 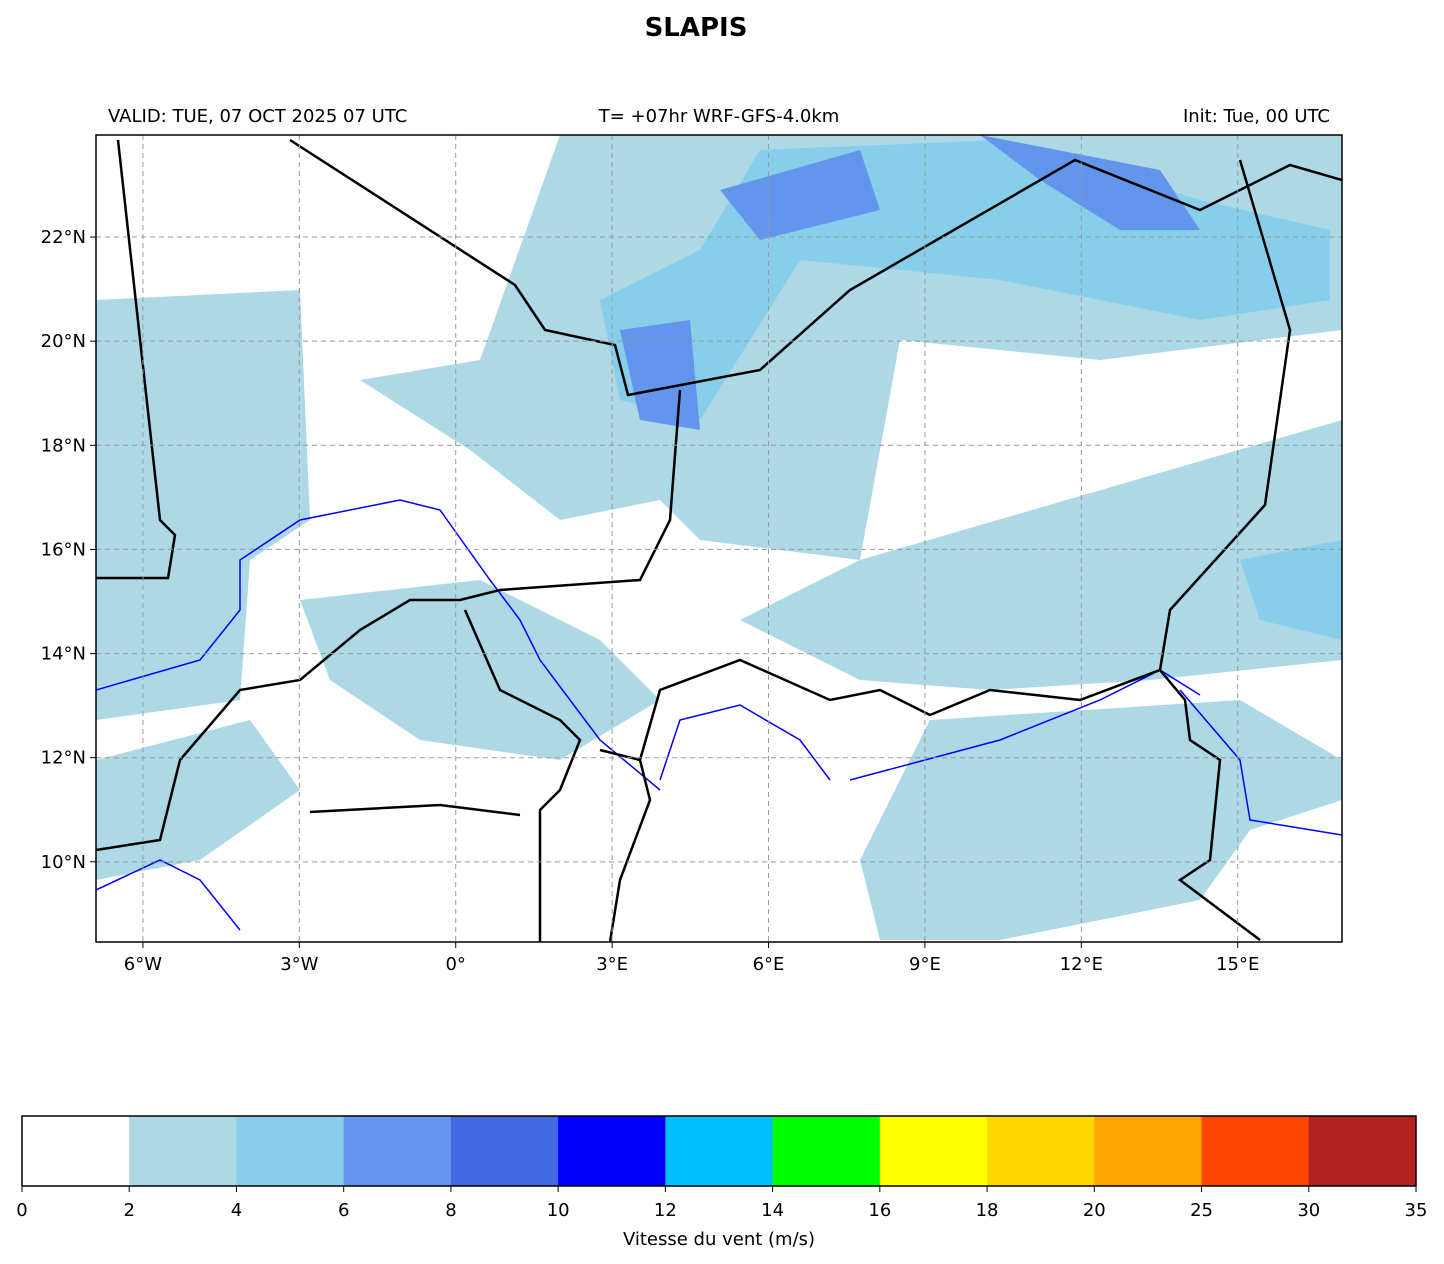 What do you see at coordinates (719, 116) in the screenshot?
I see `run-info: T= +07hr WRF-GFS-4.0km` at bounding box center [719, 116].